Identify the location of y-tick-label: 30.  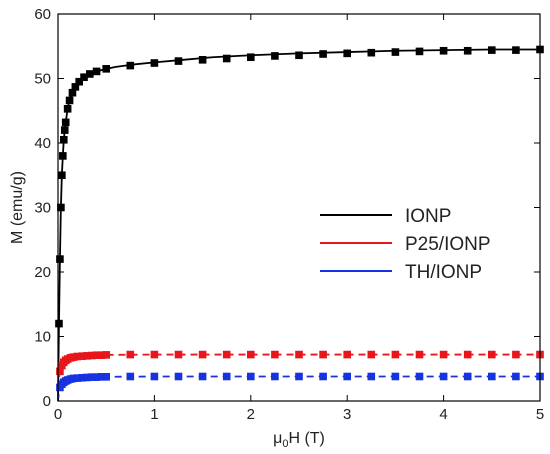
(42, 208).